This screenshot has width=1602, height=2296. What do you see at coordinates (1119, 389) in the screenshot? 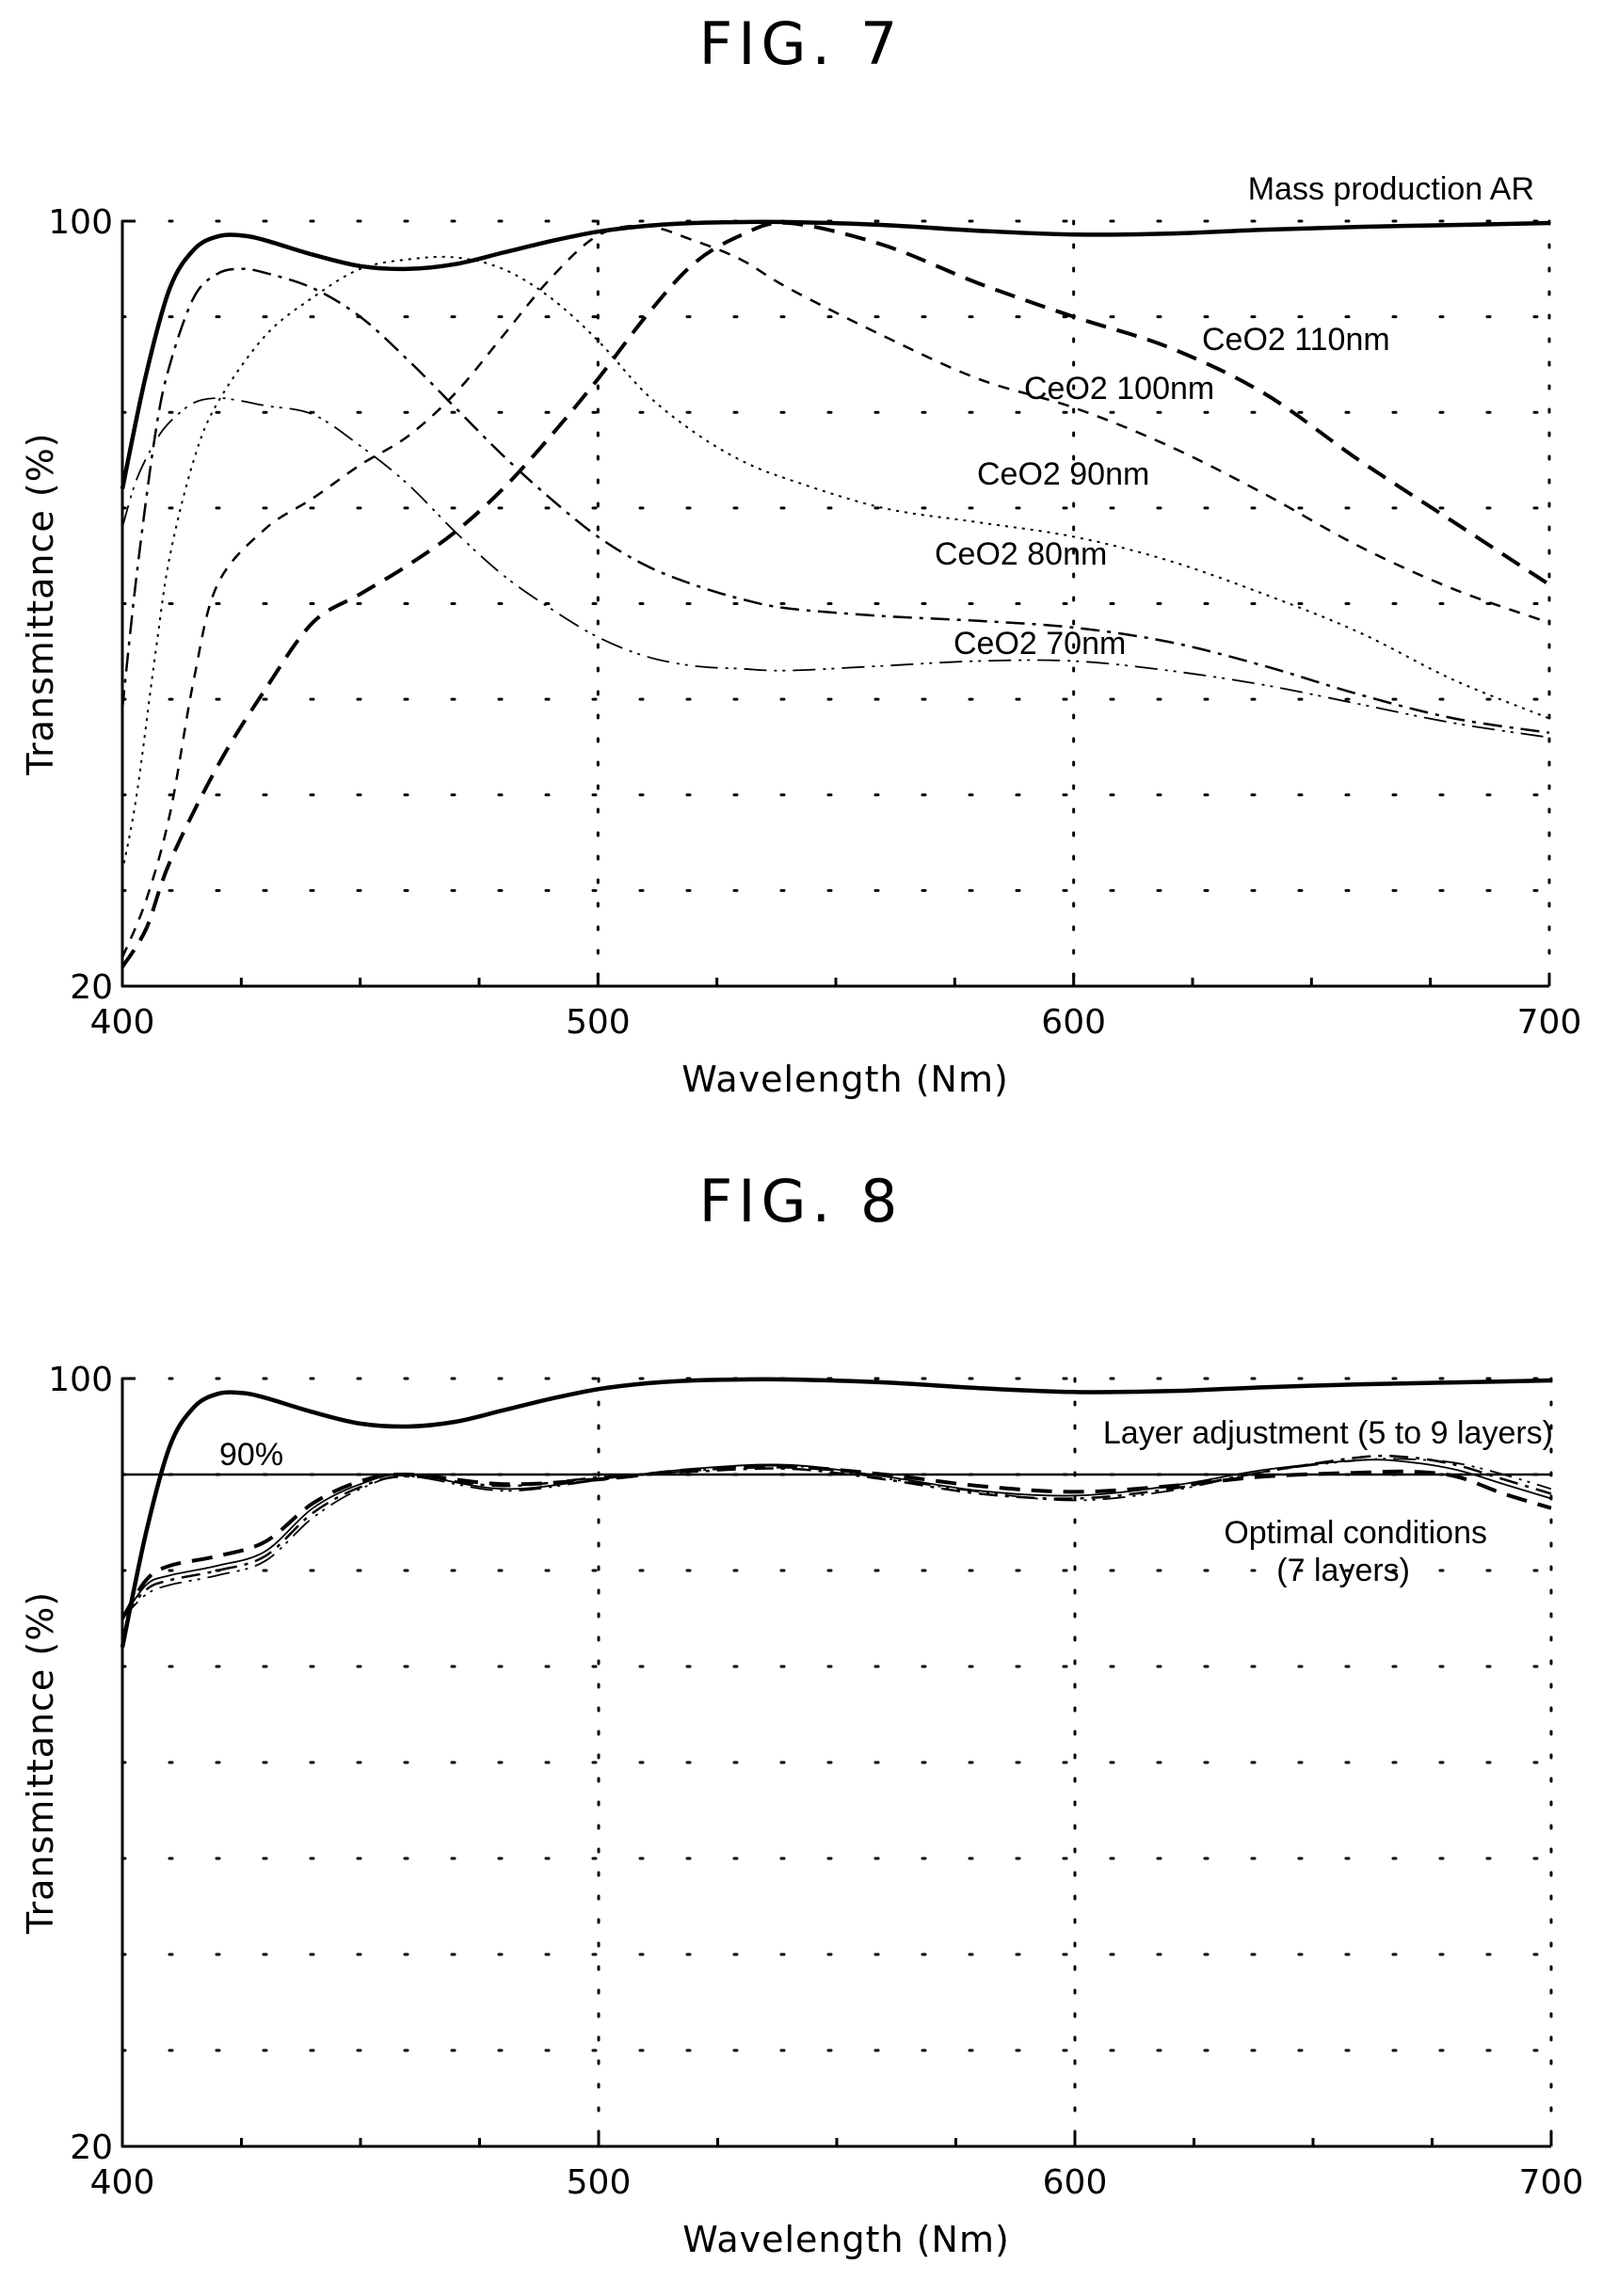
I see `series-annotation: CeO2 100nm` at bounding box center [1119, 389].